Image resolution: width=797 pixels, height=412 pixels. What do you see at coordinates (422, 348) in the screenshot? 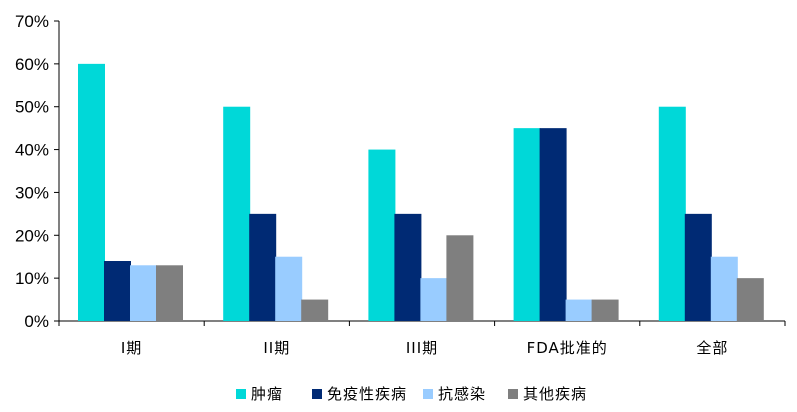
I see `x-category-label: III期` at bounding box center [422, 348].